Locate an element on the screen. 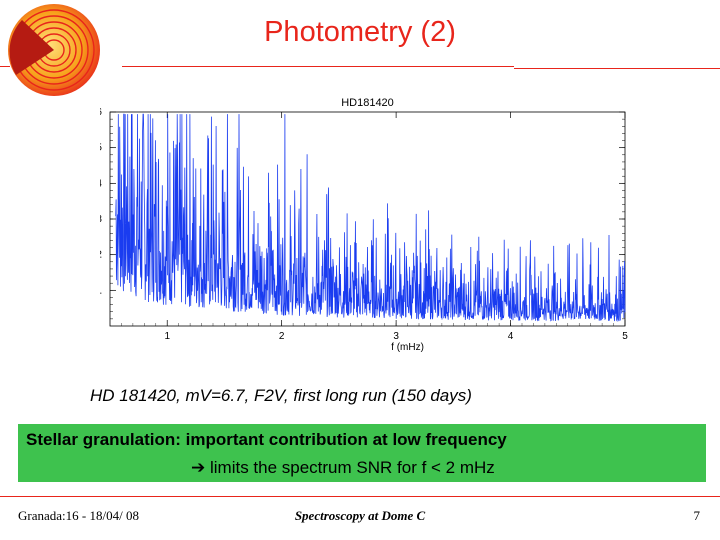  x-tick-label: 2 is located at coordinates (282, 336).